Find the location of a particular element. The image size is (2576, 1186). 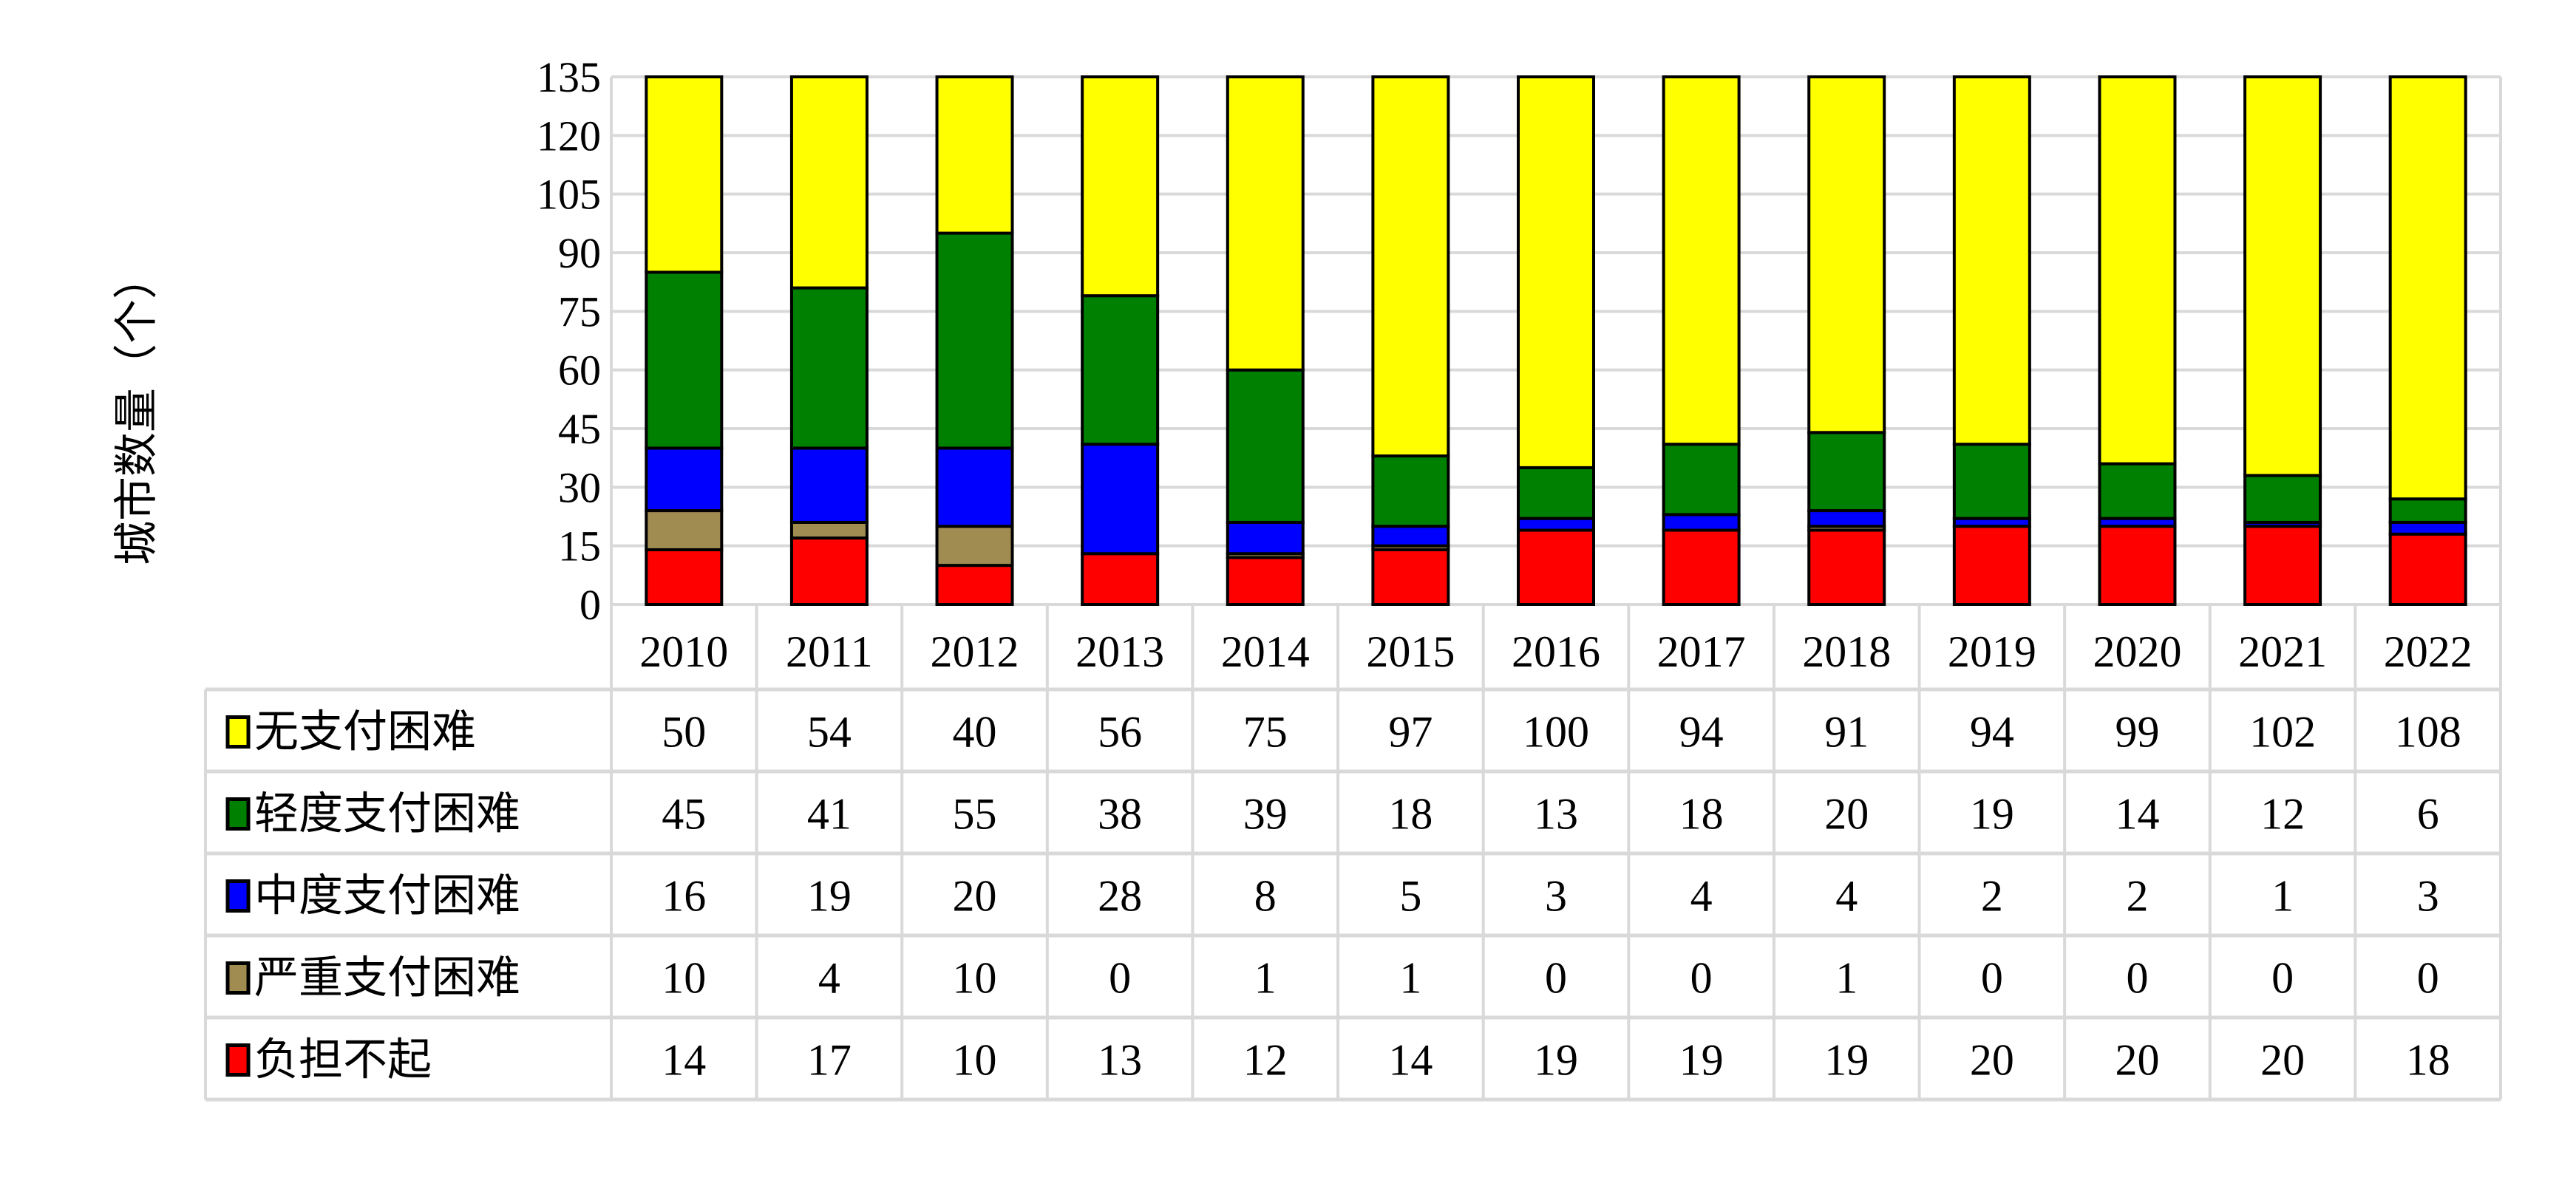

table-row: 无支付困难 50 54 40 56 75 97 100 94 91 94 99 102 108 is located at coordinates (1343, 732).